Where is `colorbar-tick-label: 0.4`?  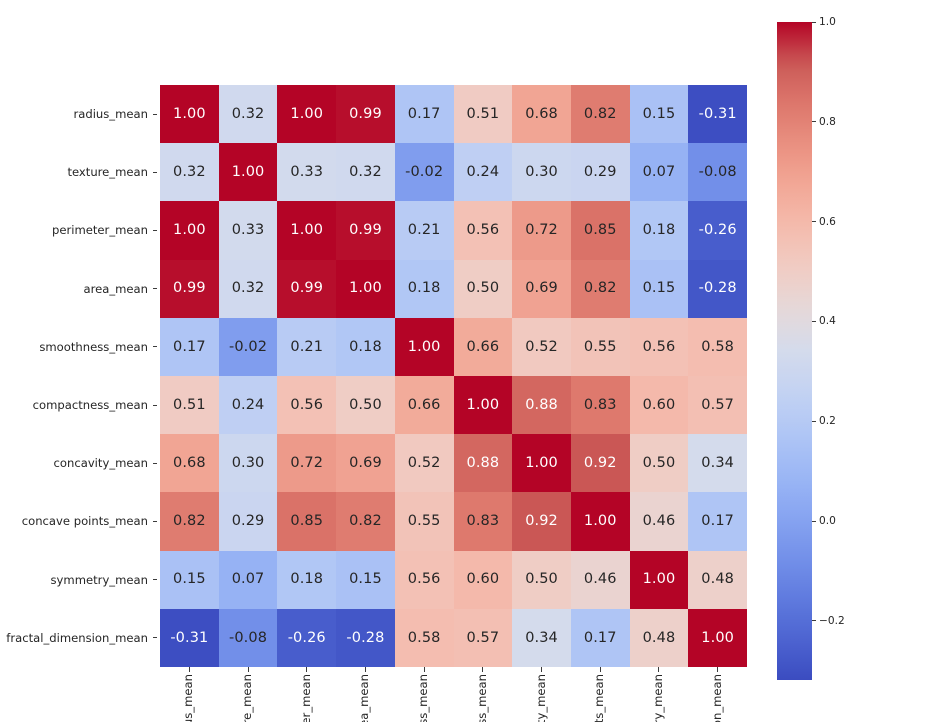
colorbar-tick-label: 0.4 is located at coordinates (827, 321).